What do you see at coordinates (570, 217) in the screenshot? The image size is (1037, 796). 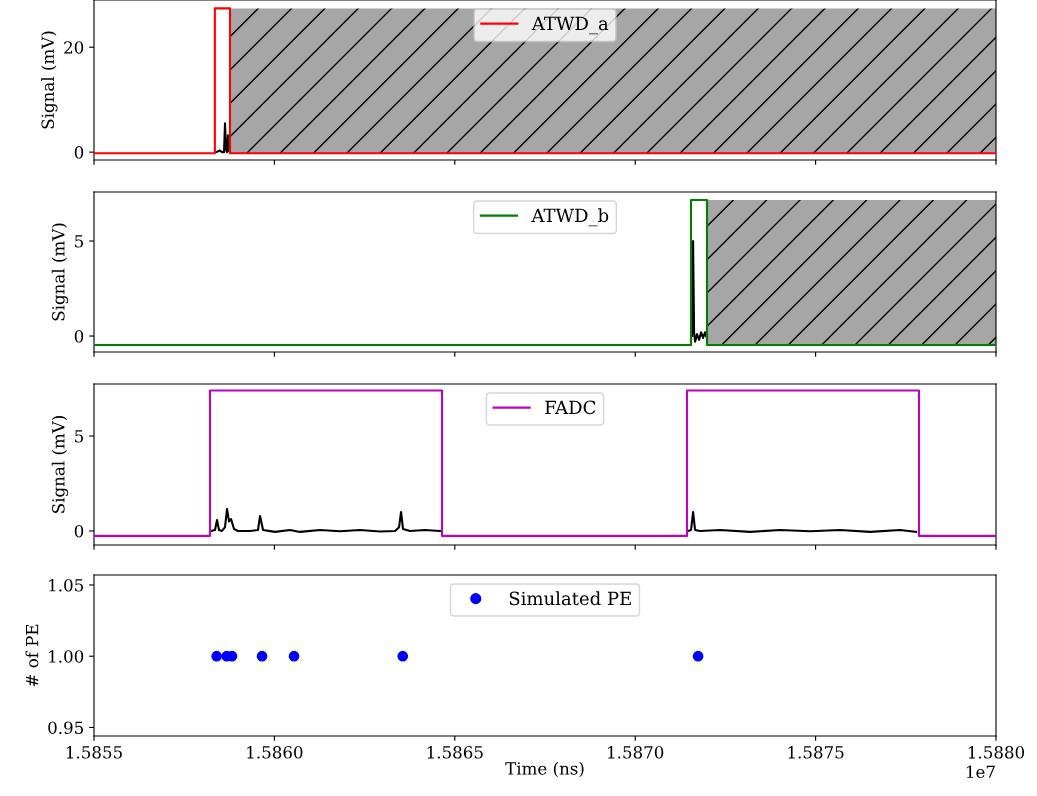 I see `legend-label: ATWD_b` at bounding box center [570, 217].